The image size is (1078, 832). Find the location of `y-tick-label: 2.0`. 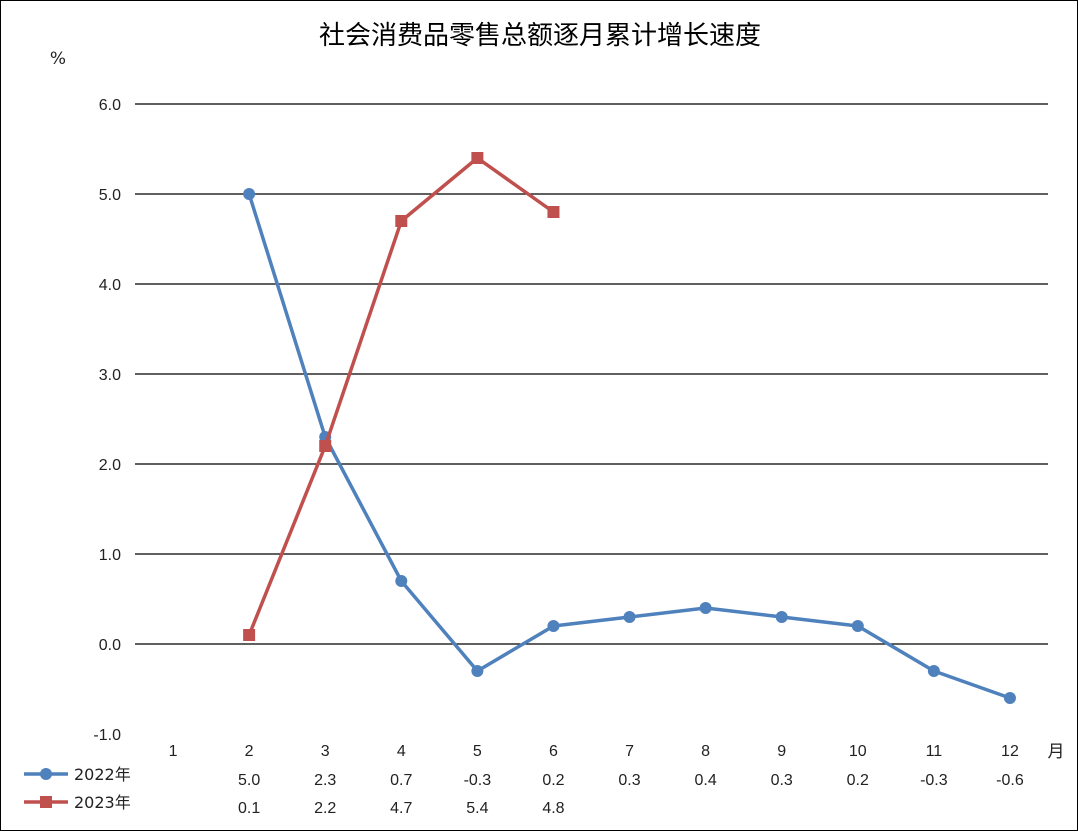

y-tick-label: 2.0 is located at coordinates (110, 465).